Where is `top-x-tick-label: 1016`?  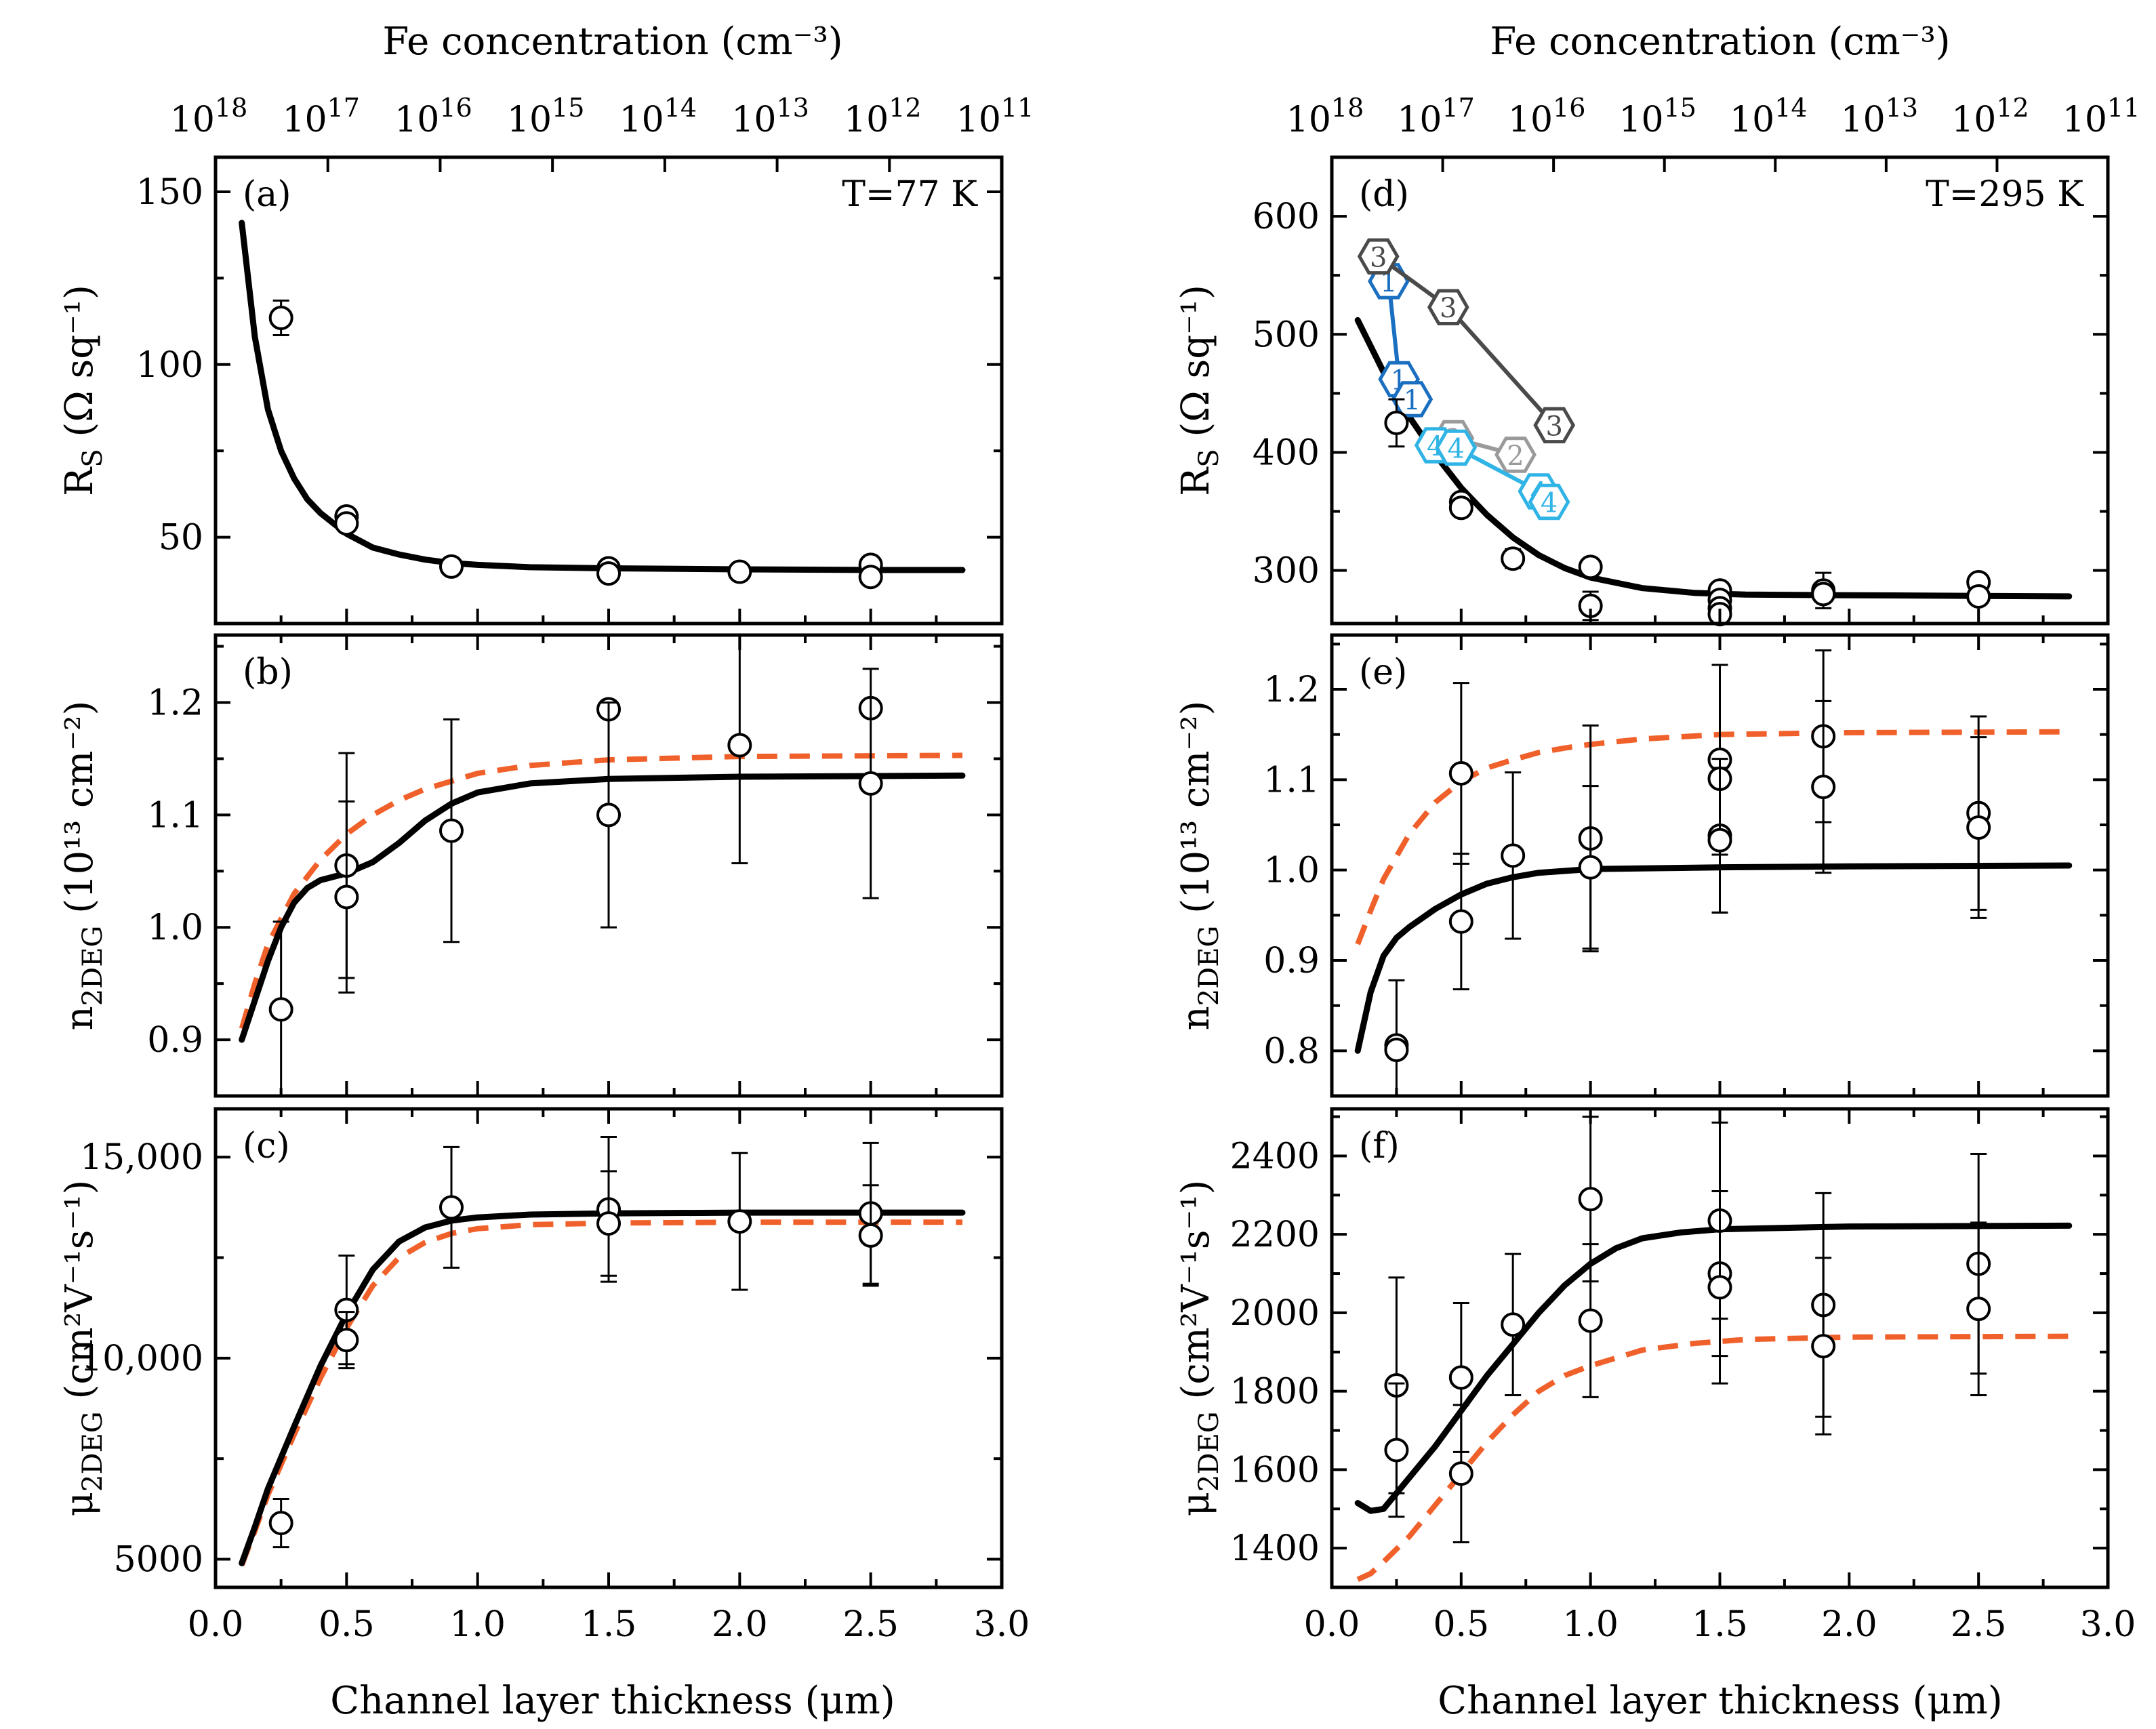 top-x-tick-label: 1016 is located at coordinates (1547, 116).